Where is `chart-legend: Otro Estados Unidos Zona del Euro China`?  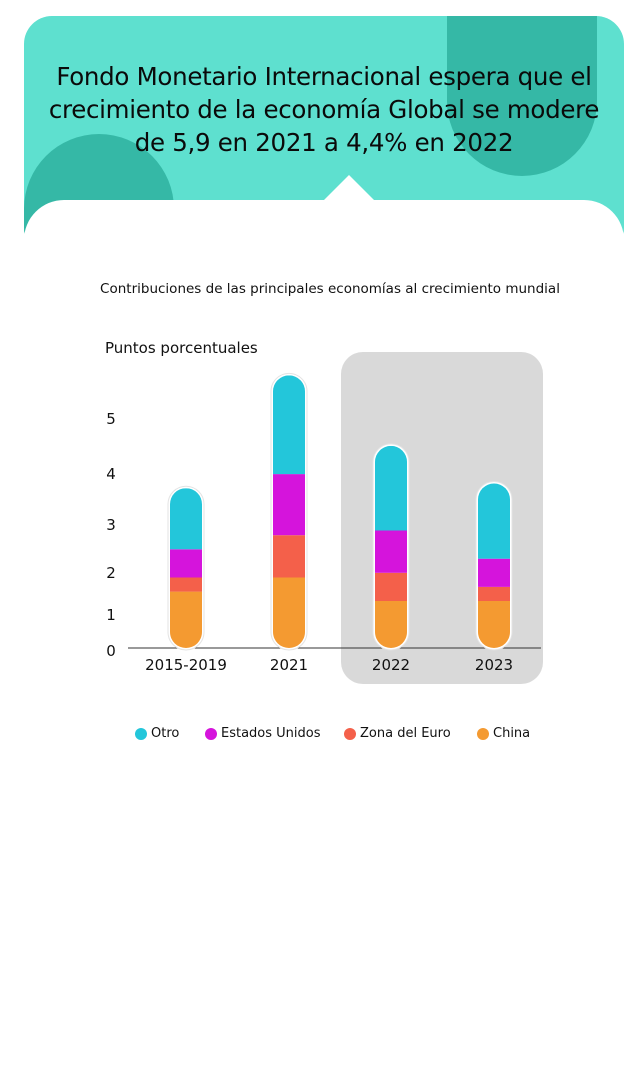 chart-legend: Otro Estados Unidos Zona del Euro China is located at coordinates (342, 736).